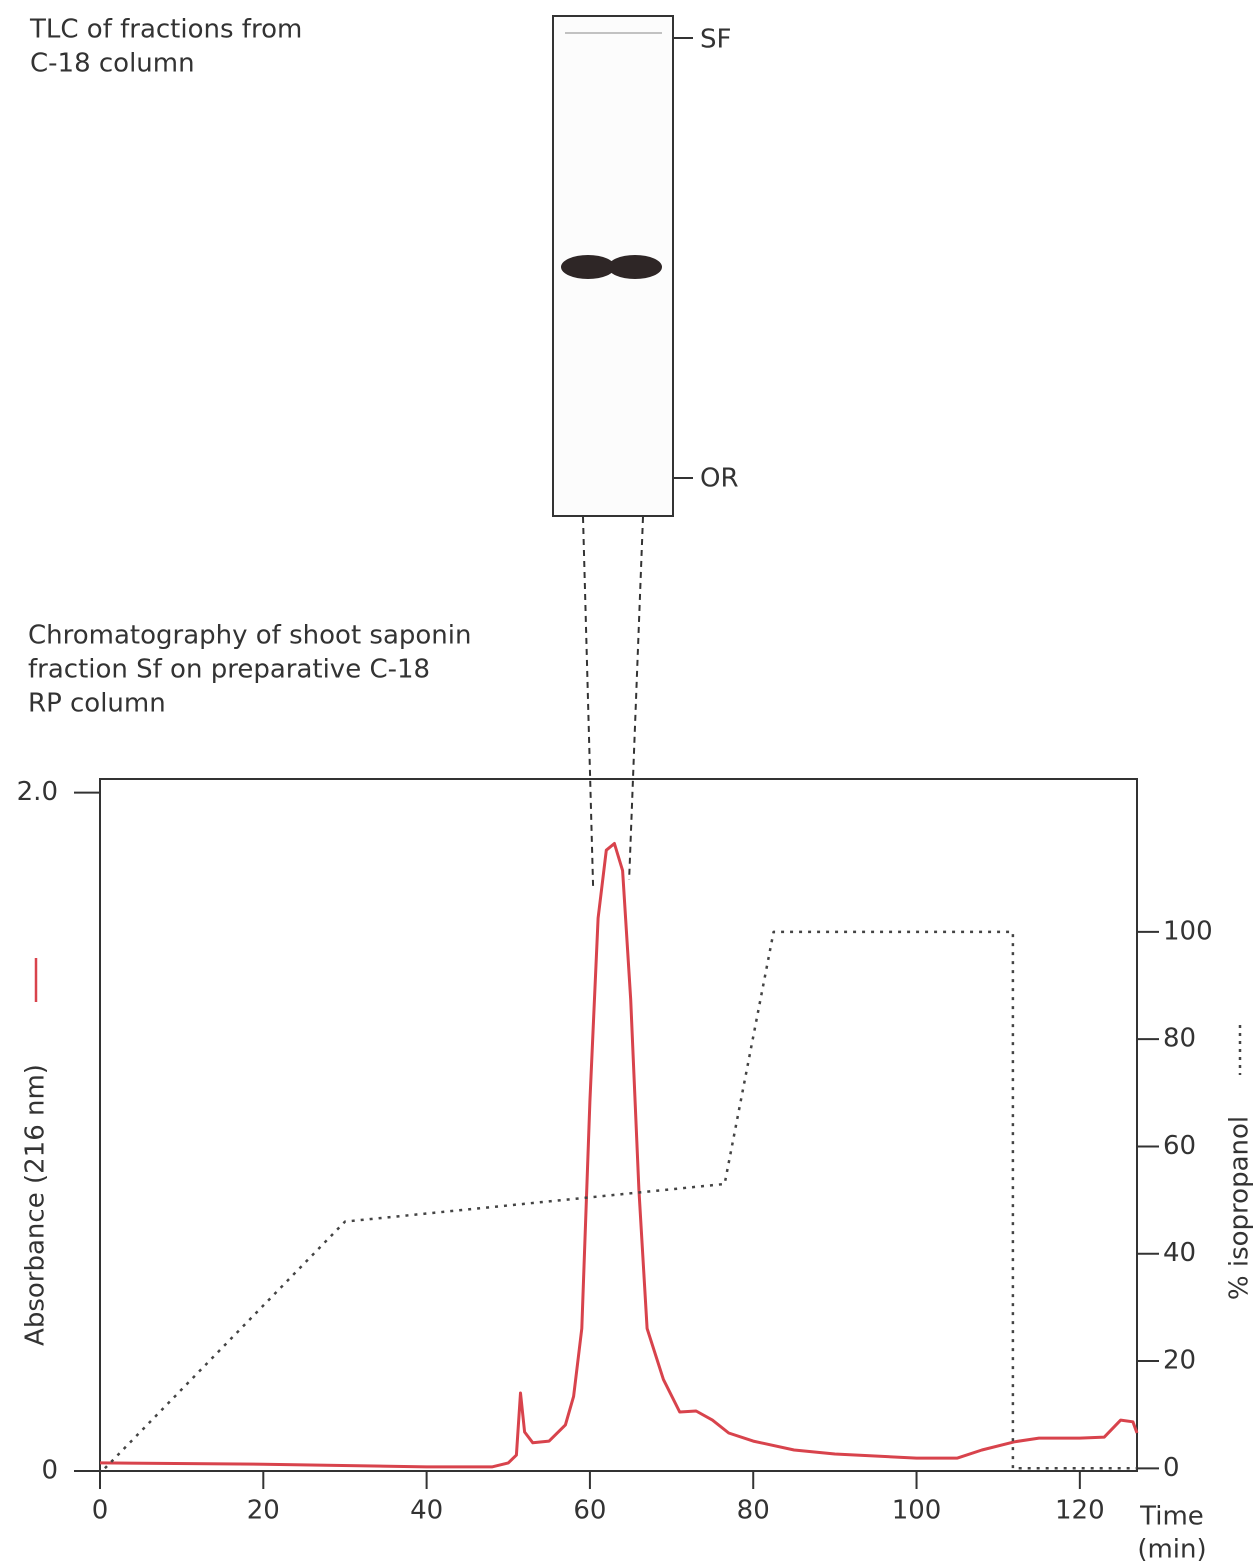 The image size is (1254, 1562). Describe the element at coordinates (165, 30) in the screenshot. I see `inset-title: TLC of fractions from` at that location.